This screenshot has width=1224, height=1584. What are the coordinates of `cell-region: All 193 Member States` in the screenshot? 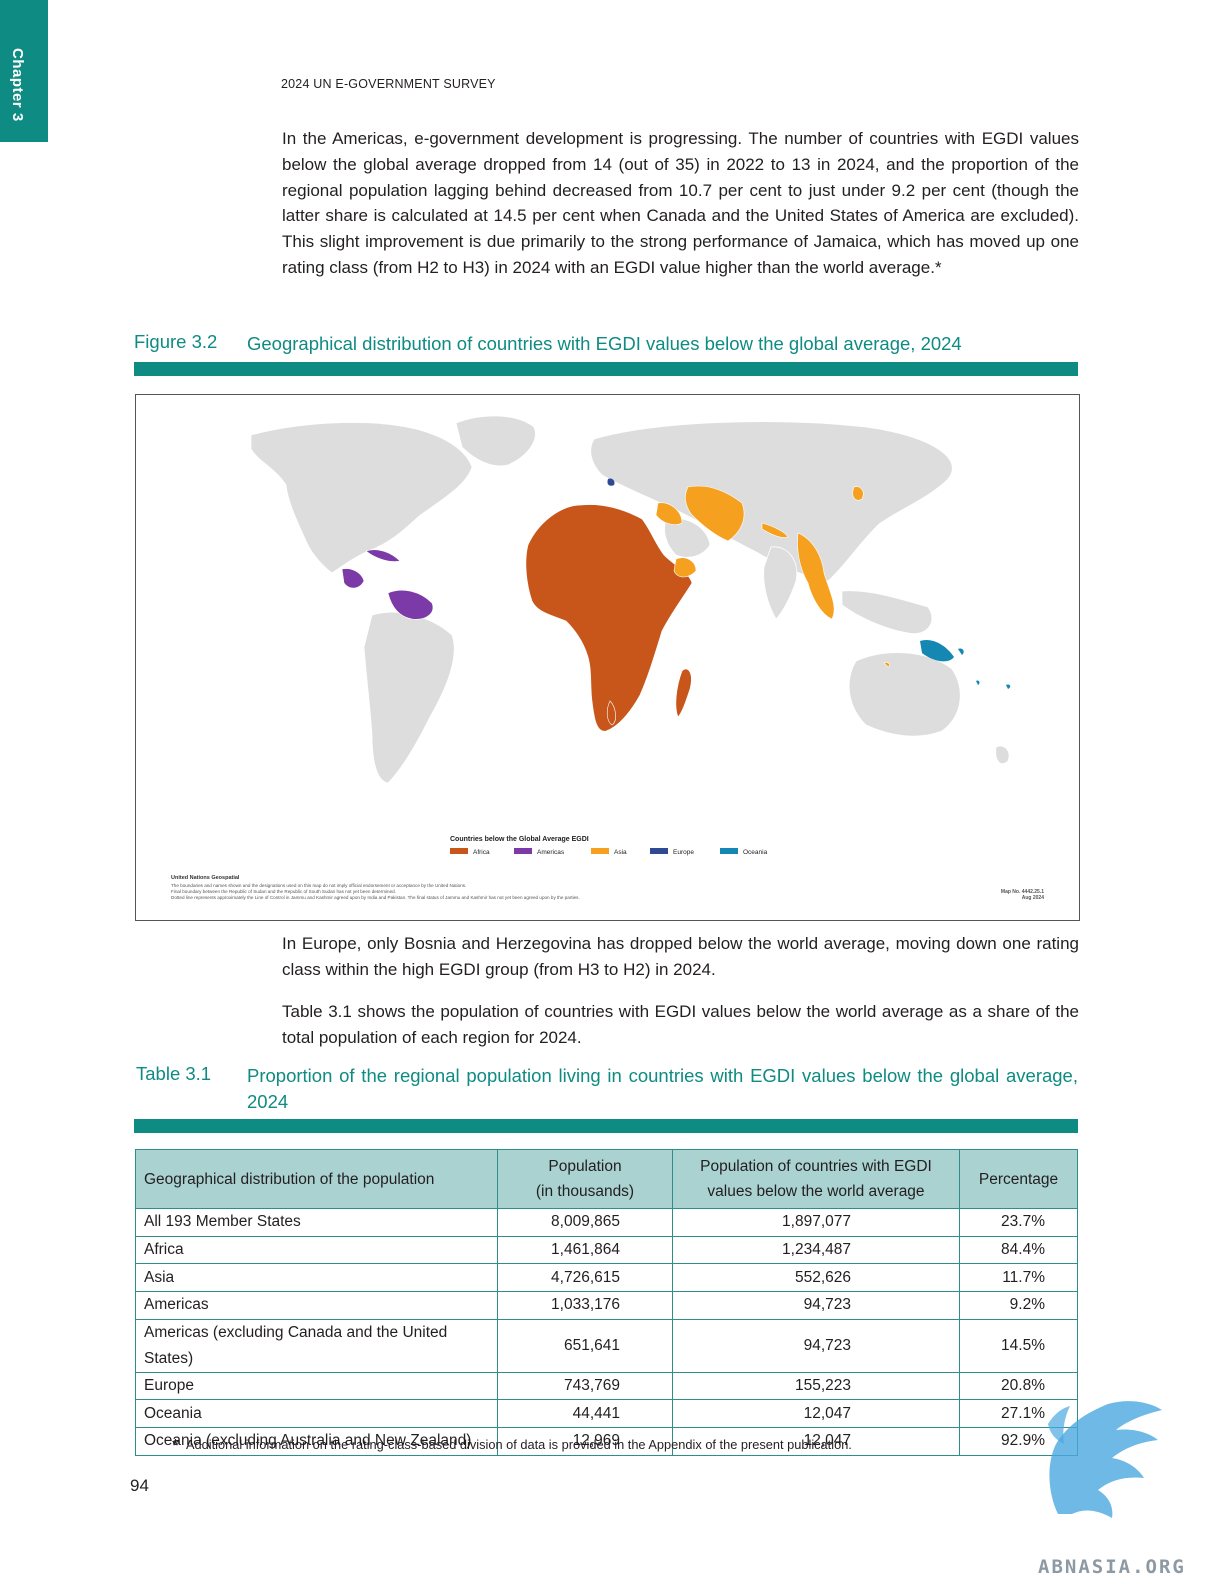 It's located at (316, 1222).